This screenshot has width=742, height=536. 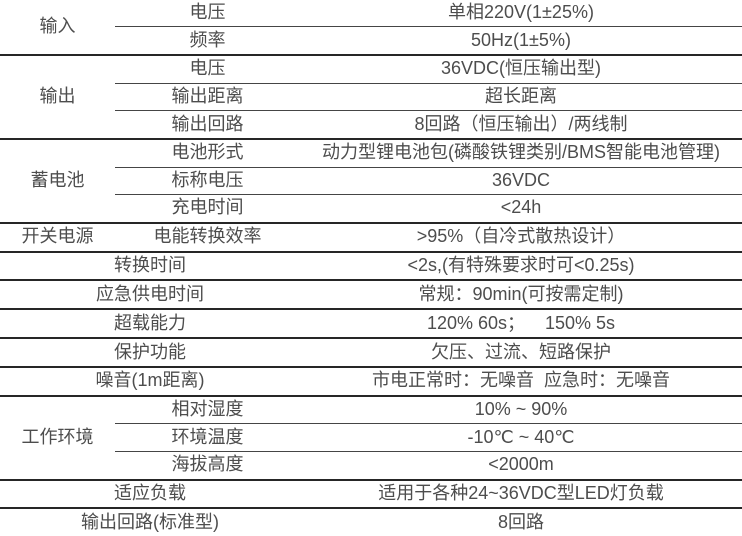 What do you see at coordinates (521, 324) in the screenshot?
I see `value-cell: 120% 60s； 150% 5s` at bounding box center [521, 324].